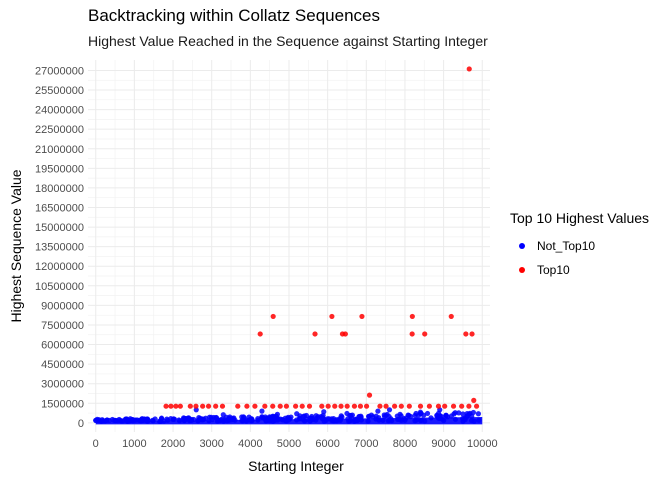 The height and width of the screenshot is (480, 672). What do you see at coordinates (234, 15) in the screenshot?
I see `chart-title: Backtracking within Collatz Sequences` at bounding box center [234, 15].